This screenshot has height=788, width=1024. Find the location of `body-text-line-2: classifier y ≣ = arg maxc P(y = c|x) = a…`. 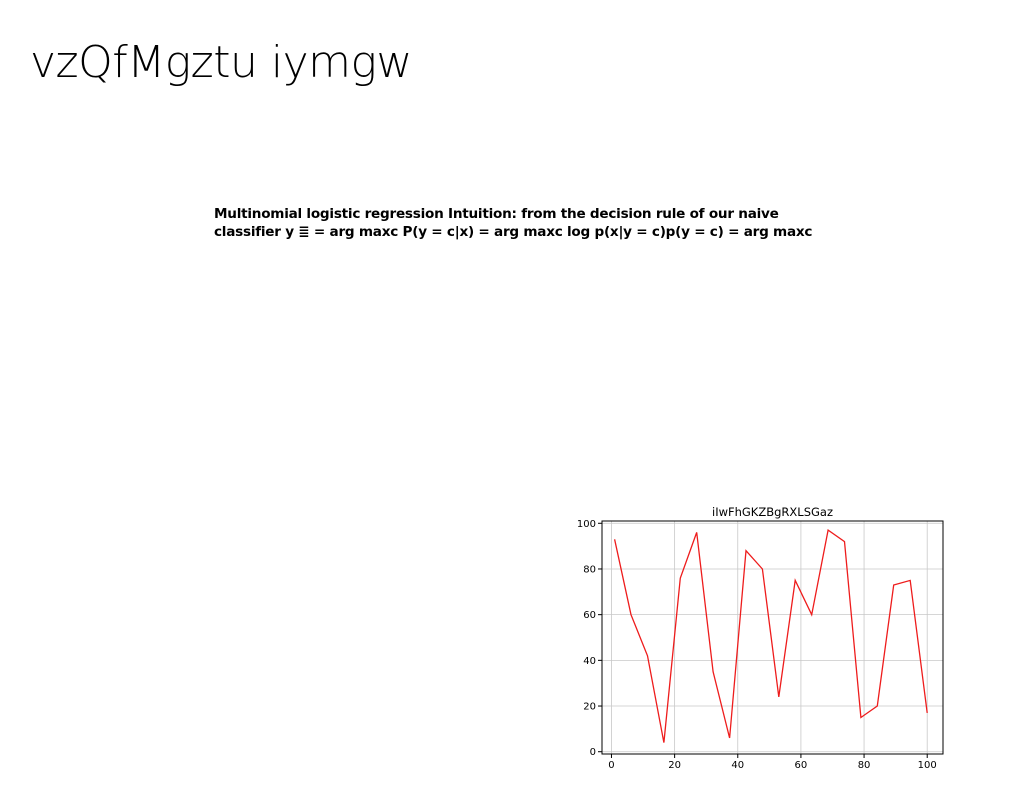

body-text-line-2: classifier y ≣ = arg maxc P(y = c|x) = a… is located at coordinates (513, 232).